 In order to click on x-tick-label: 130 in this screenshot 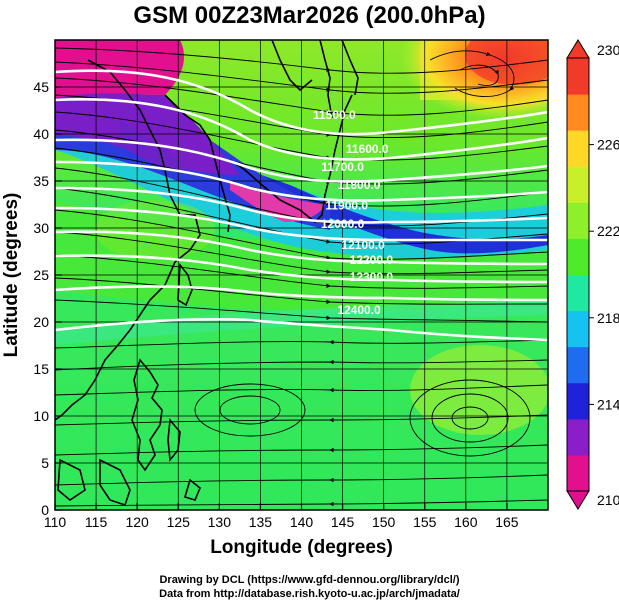, I will do `click(220, 522)`.